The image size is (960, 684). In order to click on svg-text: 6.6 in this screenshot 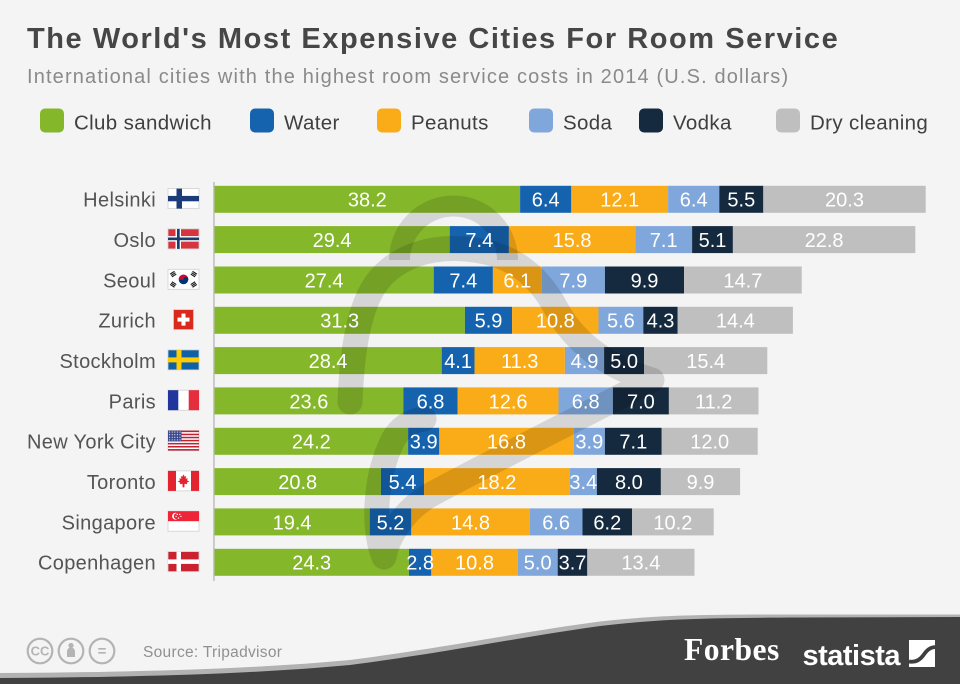, I will do `click(556, 523)`.